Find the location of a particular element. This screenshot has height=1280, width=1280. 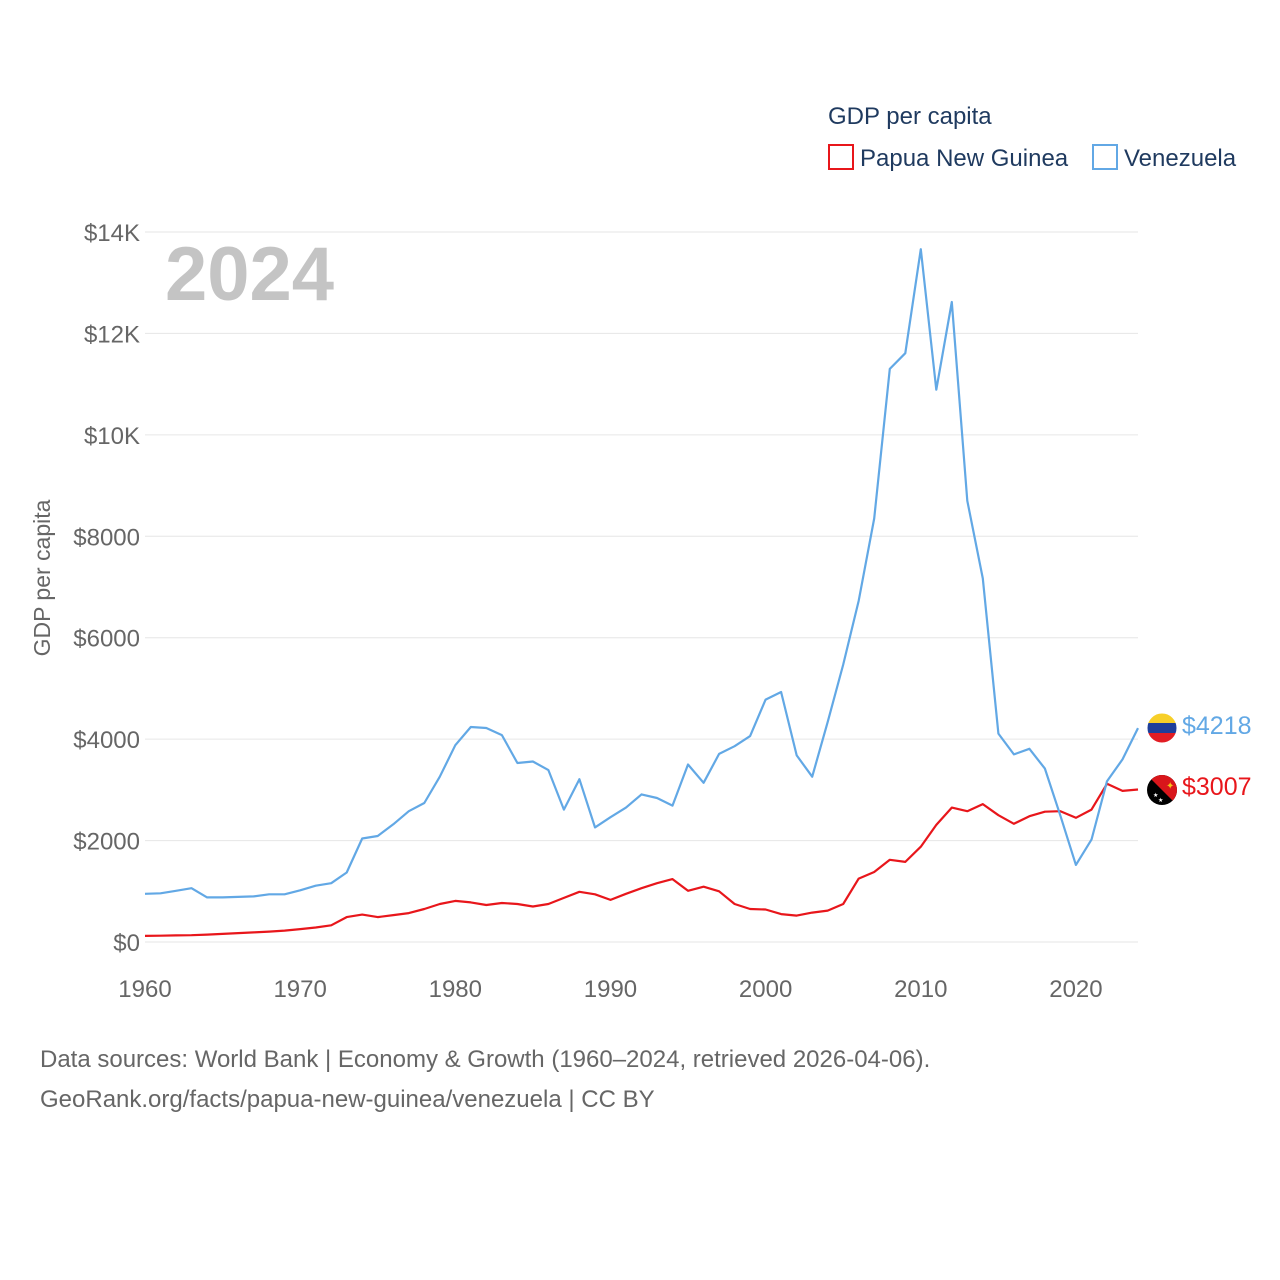

y-tick-label: $8000 is located at coordinates (106, 537).